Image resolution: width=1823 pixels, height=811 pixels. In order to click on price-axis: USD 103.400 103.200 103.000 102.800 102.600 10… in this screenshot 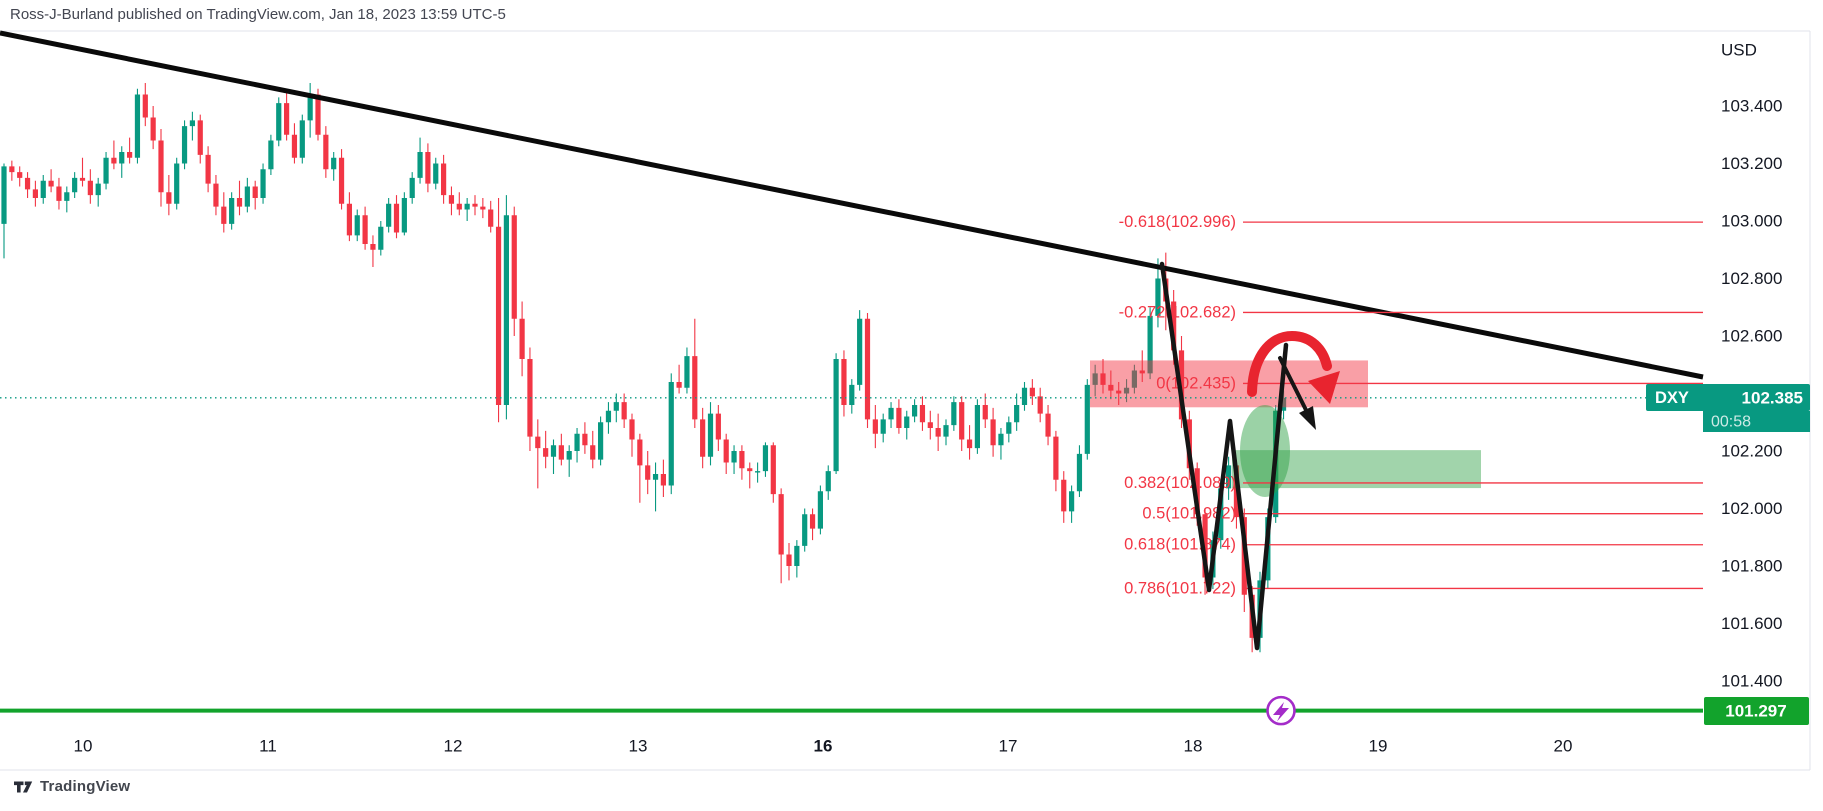, I will do `click(1751, 366)`.